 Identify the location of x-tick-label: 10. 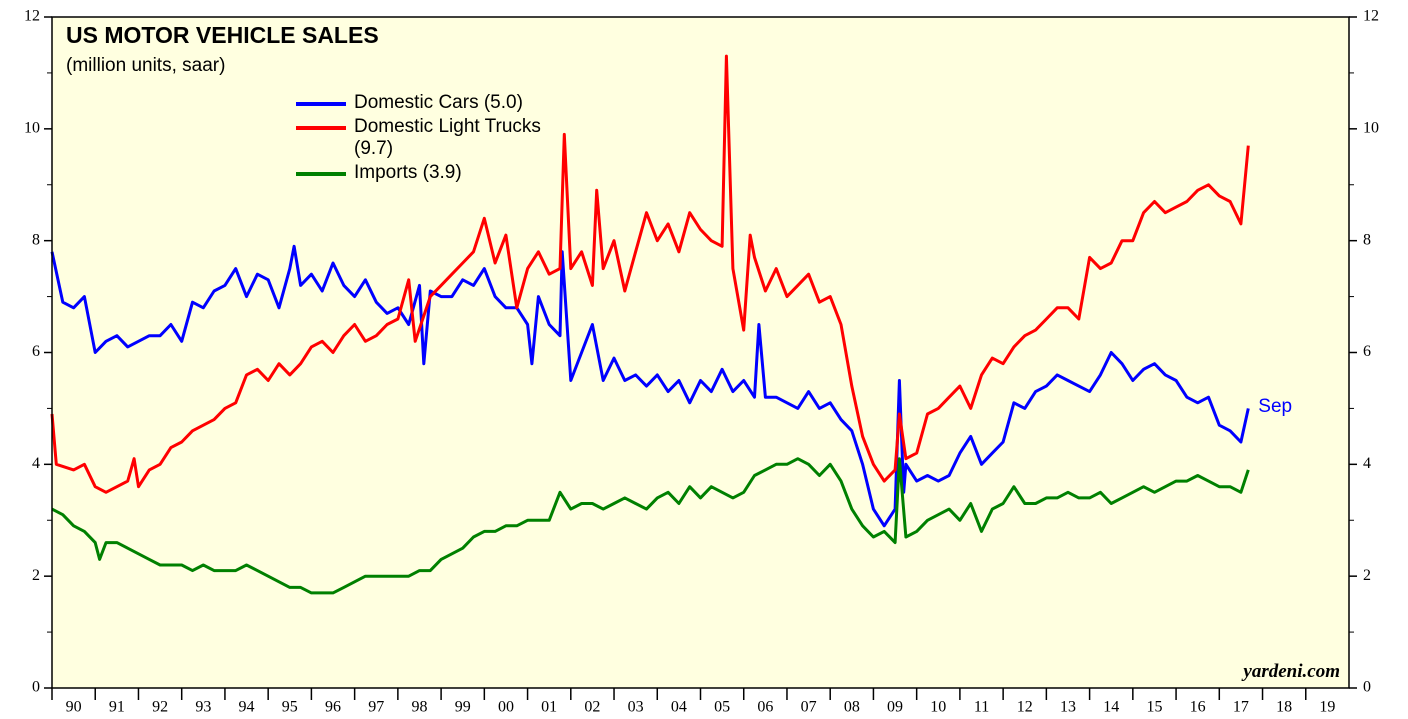
(938, 707).